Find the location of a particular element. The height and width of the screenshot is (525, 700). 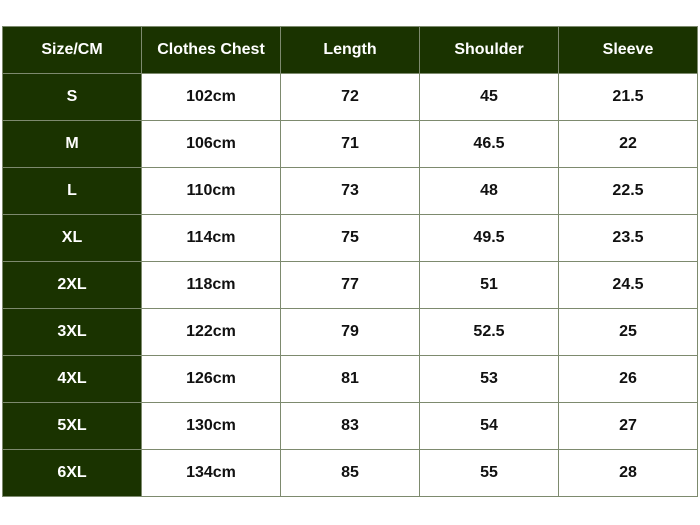

table-cell: 102cm is located at coordinates (211, 97).